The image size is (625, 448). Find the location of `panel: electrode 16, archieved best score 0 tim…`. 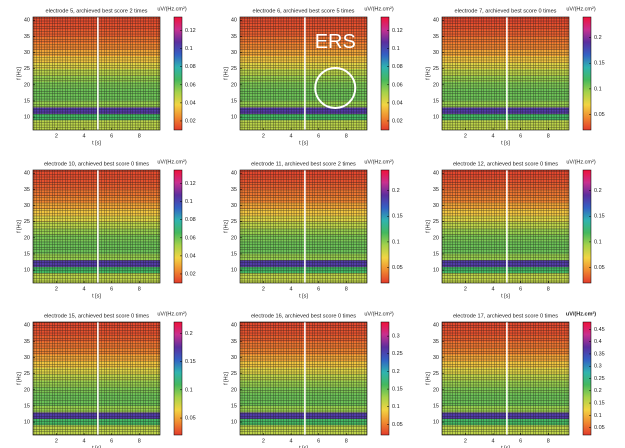

panel: electrode 16, archieved best score 0 tim… is located at coordinates (312, 379).